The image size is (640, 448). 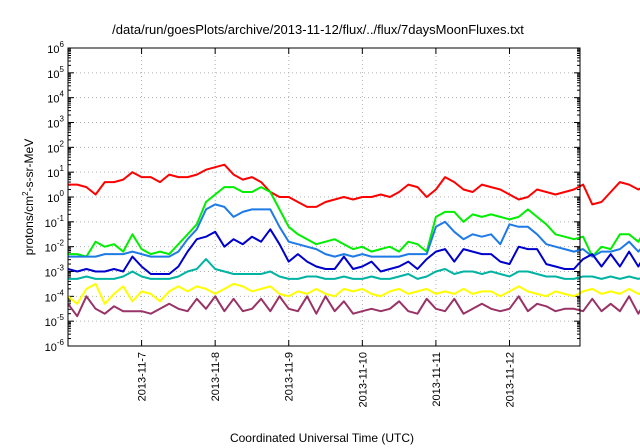 What do you see at coordinates (322, 438) in the screenshot?
I see `x-axis-label: Coordinated Universal Time (UTC)` at bounding box center [322, 438].